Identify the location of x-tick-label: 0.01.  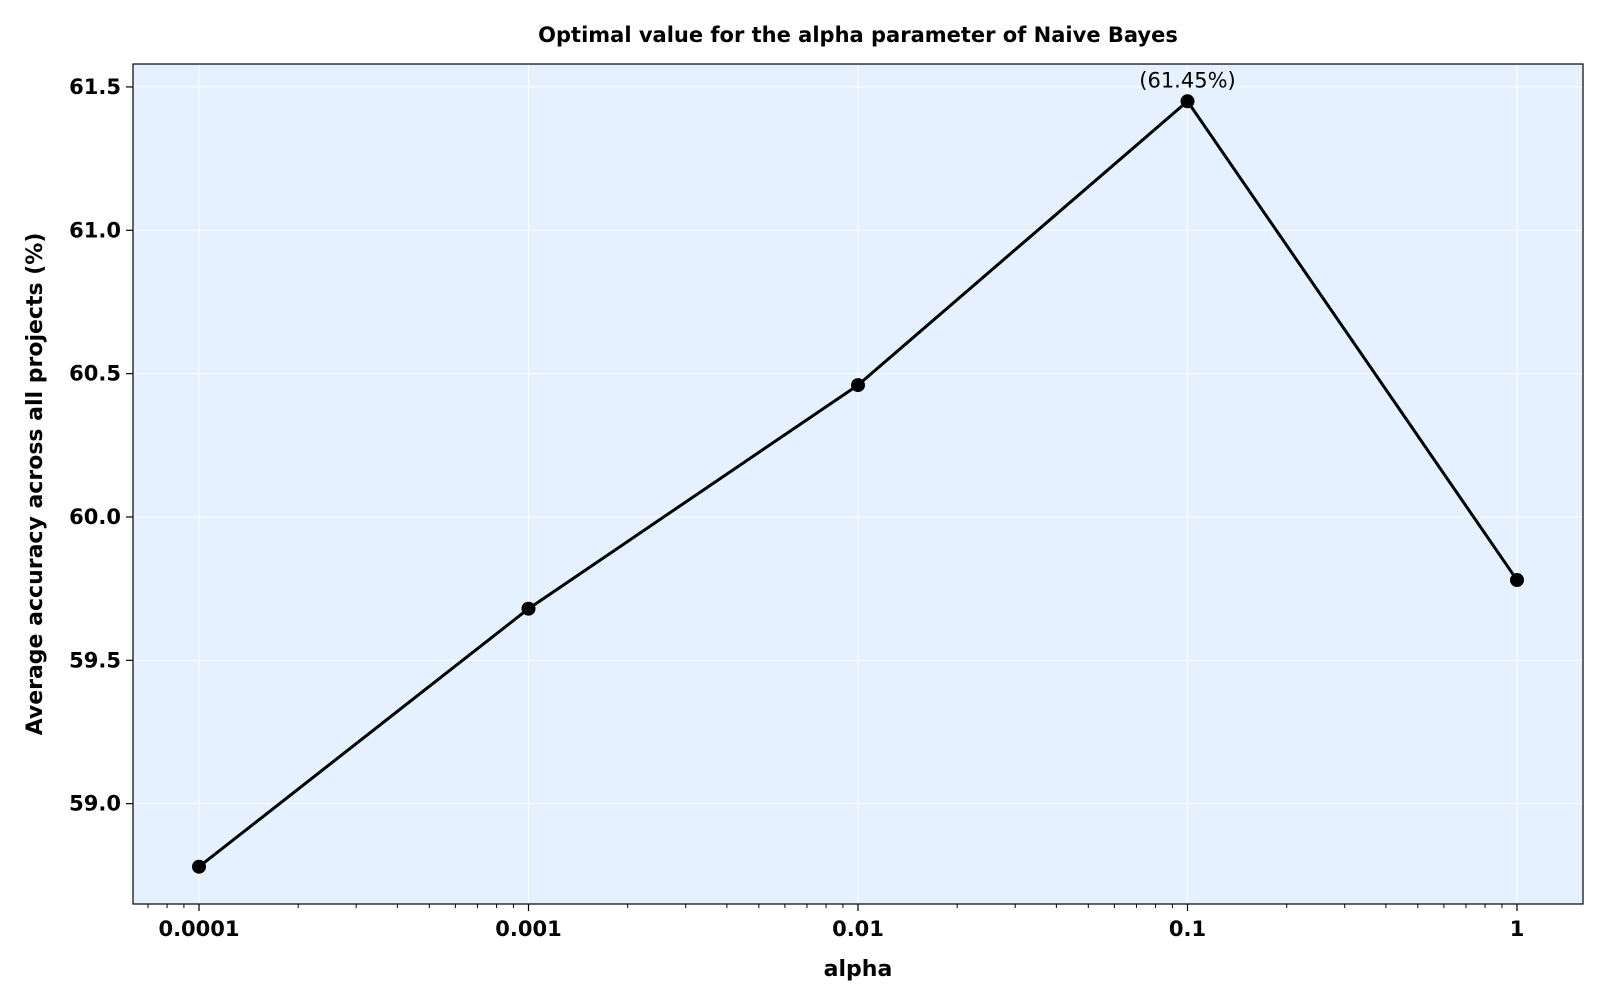
(858, 929).